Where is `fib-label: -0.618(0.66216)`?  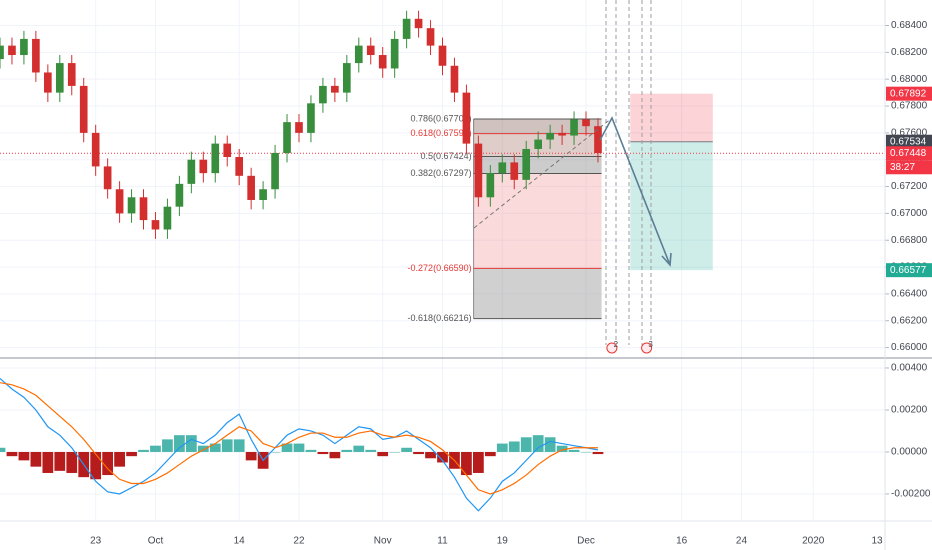
fib-label: -0.618(0.66216) is located at coordinates (440, 318).